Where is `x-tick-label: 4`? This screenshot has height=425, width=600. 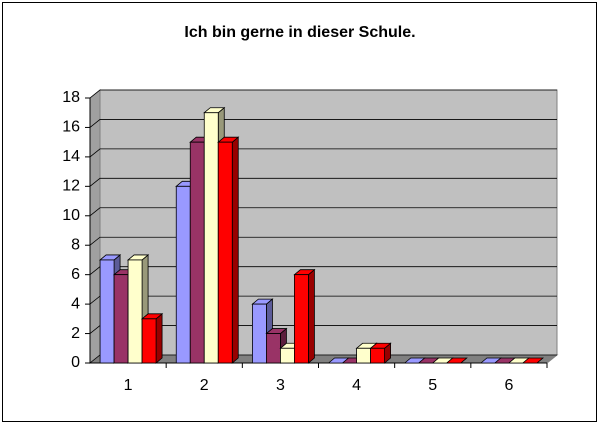
x-tick-label: 4 is located at coordinates (356, 385).